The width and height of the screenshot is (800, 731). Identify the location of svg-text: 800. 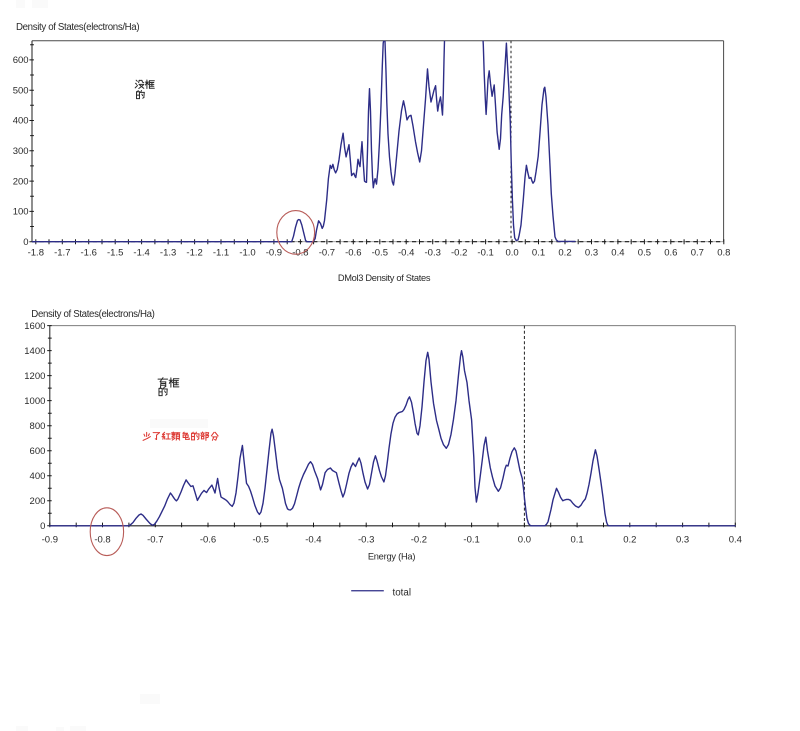
(38, 426).